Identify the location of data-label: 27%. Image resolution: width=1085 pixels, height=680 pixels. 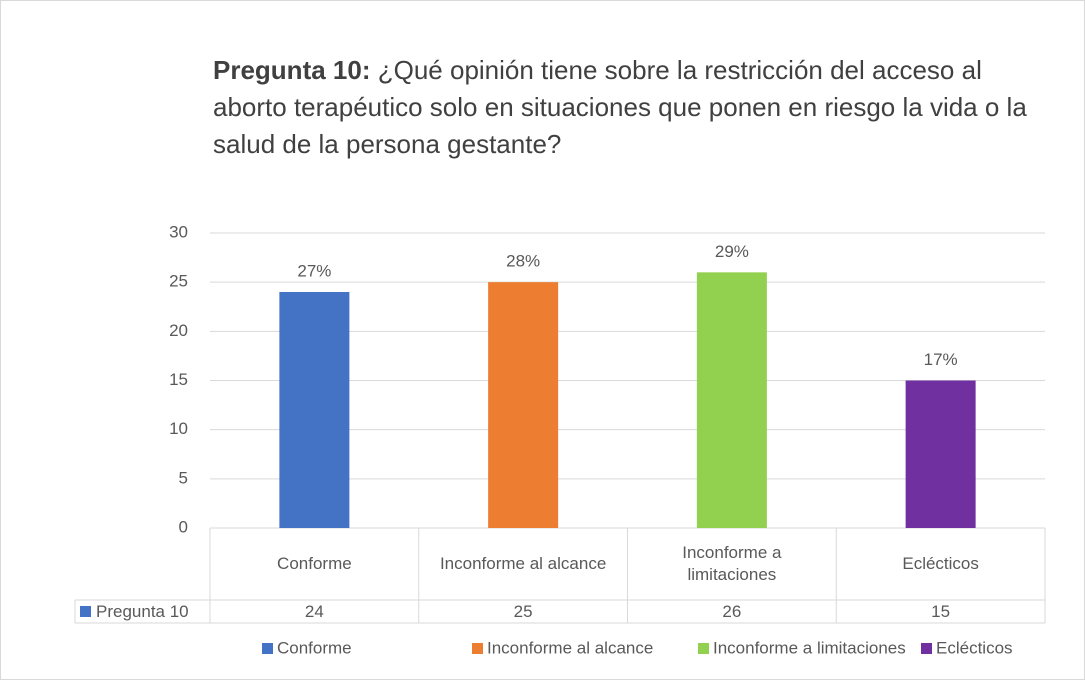
(314, 270).